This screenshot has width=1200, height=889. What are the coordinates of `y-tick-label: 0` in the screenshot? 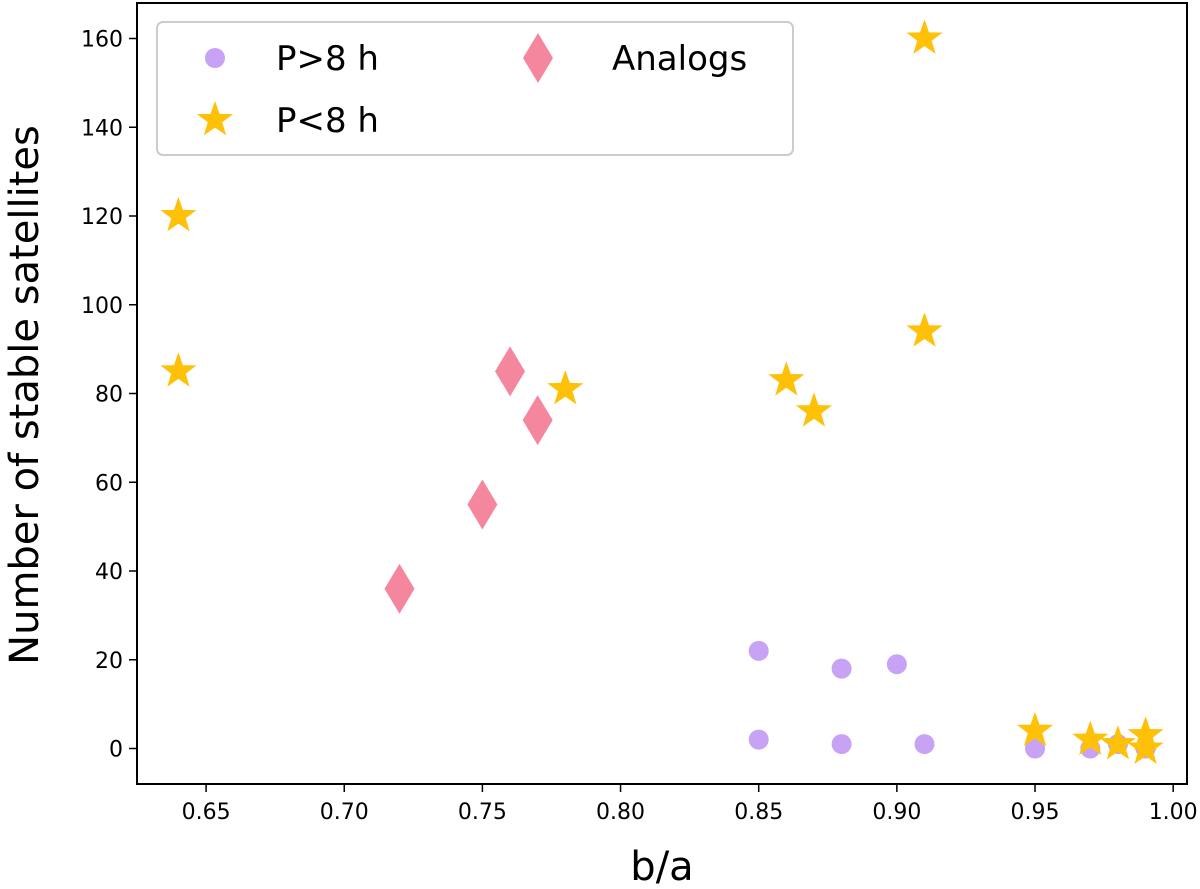 It's located at (116, 750).